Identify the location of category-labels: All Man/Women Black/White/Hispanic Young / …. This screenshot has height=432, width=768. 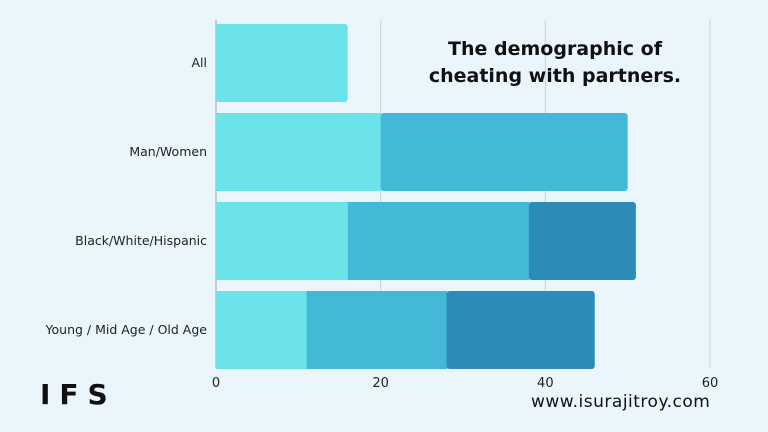
(126, 196).